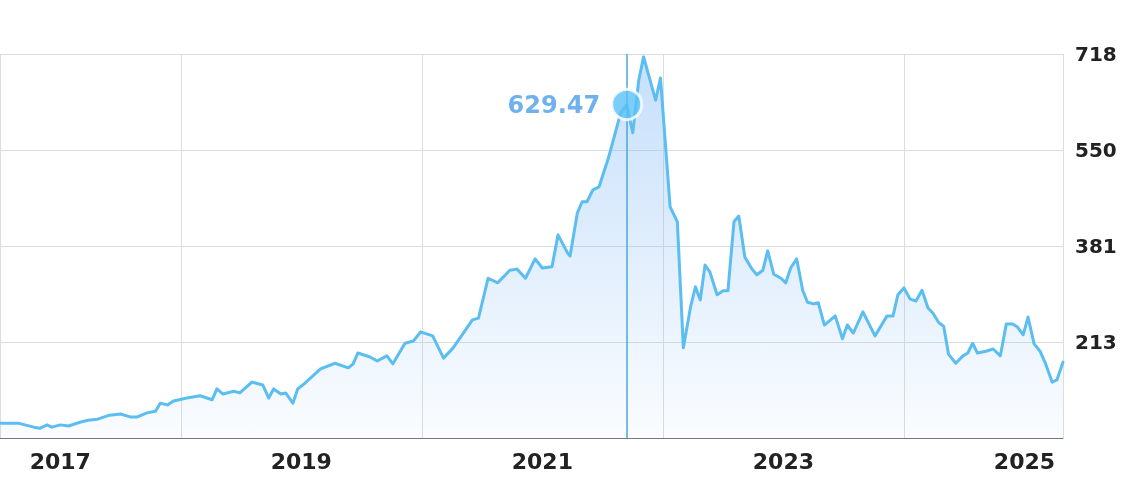  What do you see at coordinates (554, 104) in the screenshot?
I see `data-label: 629.47` at bounding box center [554, 104].